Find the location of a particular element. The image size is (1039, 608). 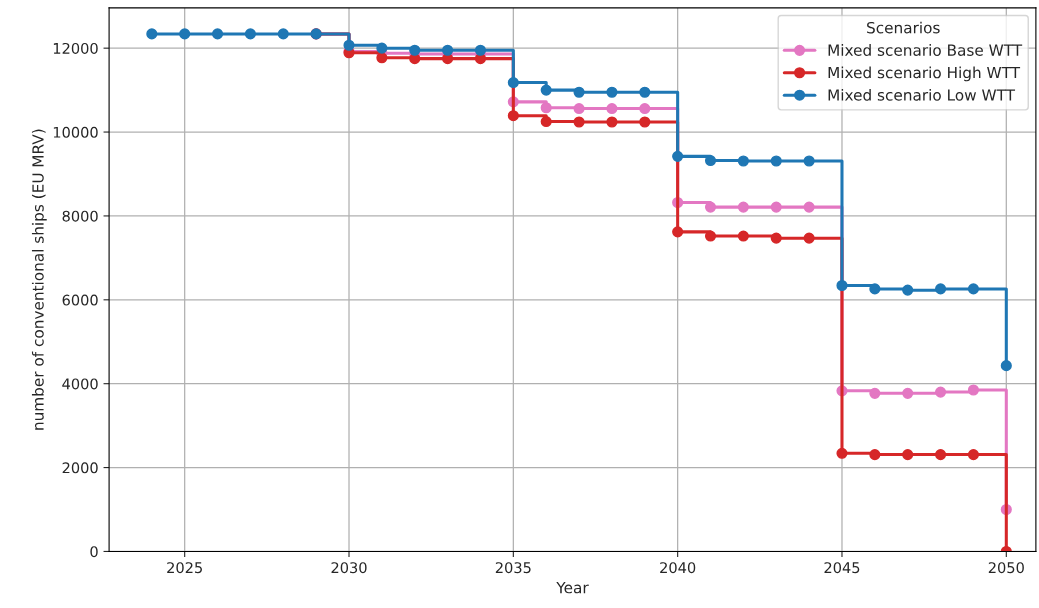

x-tick-label: 2025 is located at coordinates (184, 568).